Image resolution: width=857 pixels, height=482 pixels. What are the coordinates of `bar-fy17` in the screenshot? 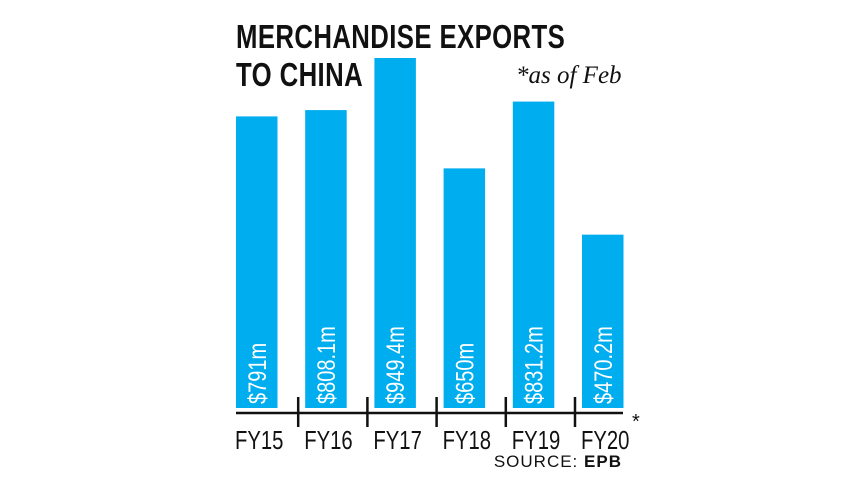 It's located at (395, 233).